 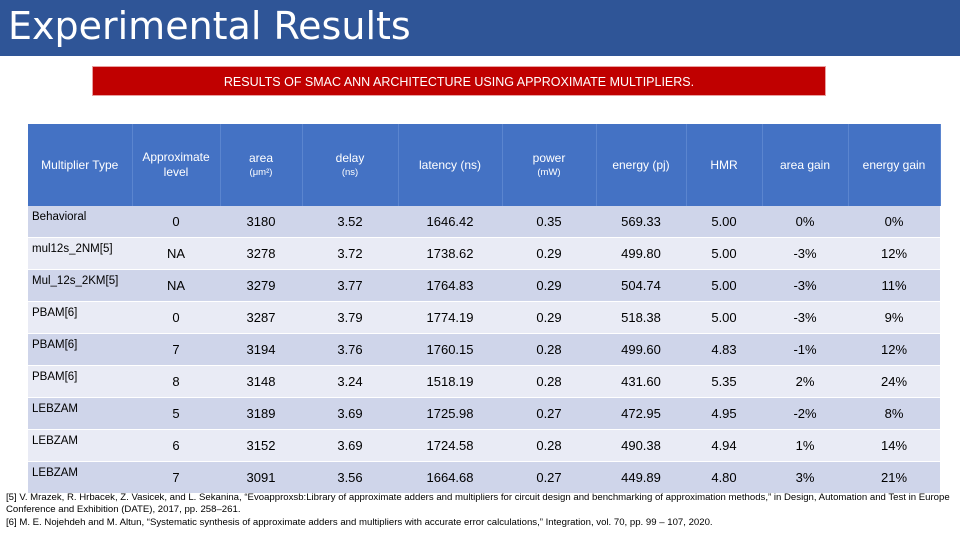 I want to click on table-cell: 12%, so click(x=894, y=253).